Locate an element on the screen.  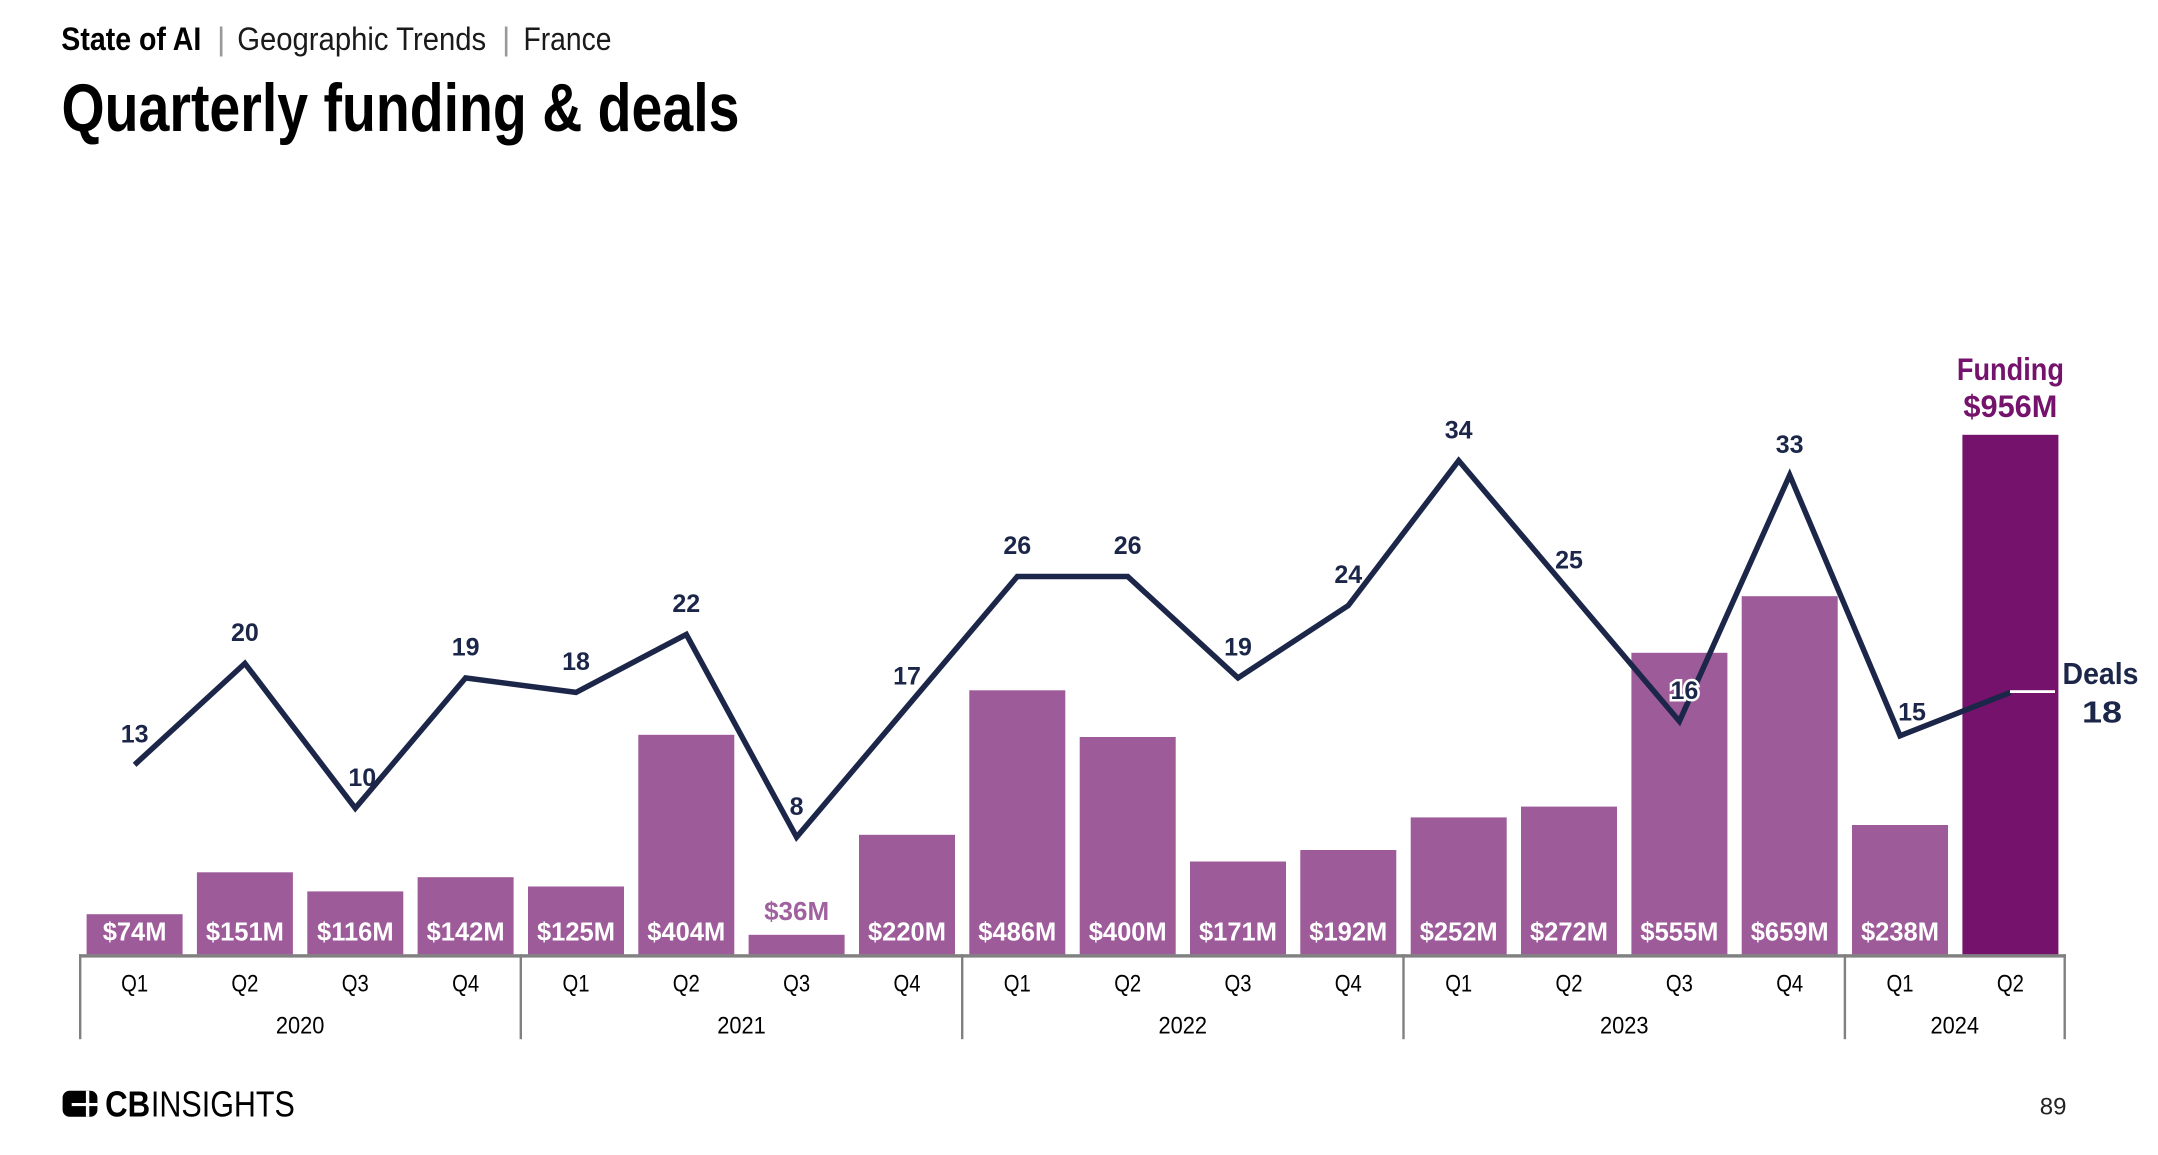
svg-text: Quarterly funding & deals is located at coordinates (401, 108).